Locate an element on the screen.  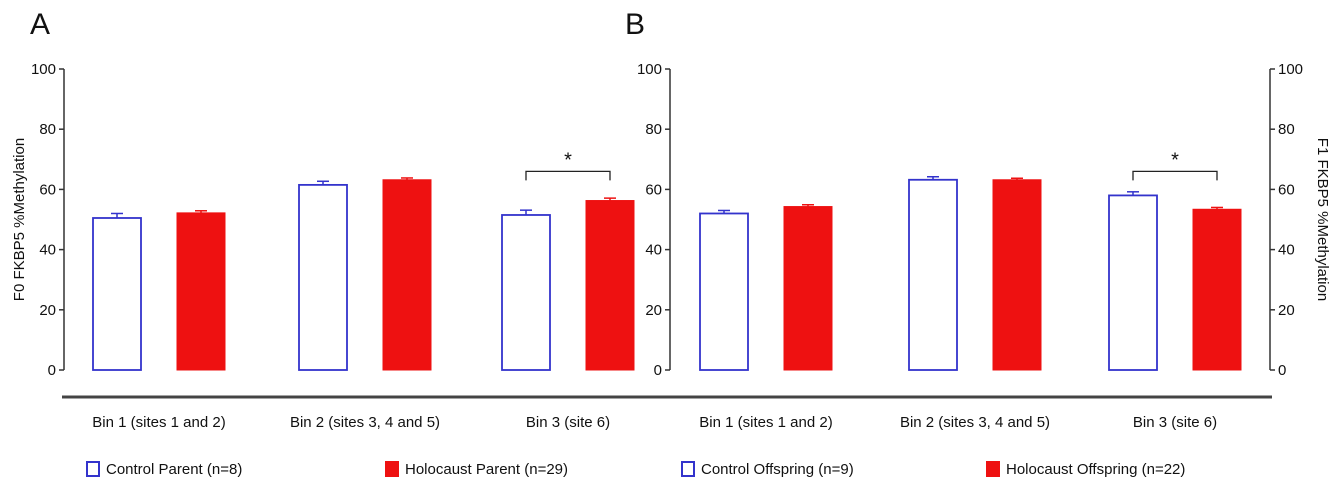
legend-item-control-parent: Control Parent (n=8) is located at coordinates (164, 469).